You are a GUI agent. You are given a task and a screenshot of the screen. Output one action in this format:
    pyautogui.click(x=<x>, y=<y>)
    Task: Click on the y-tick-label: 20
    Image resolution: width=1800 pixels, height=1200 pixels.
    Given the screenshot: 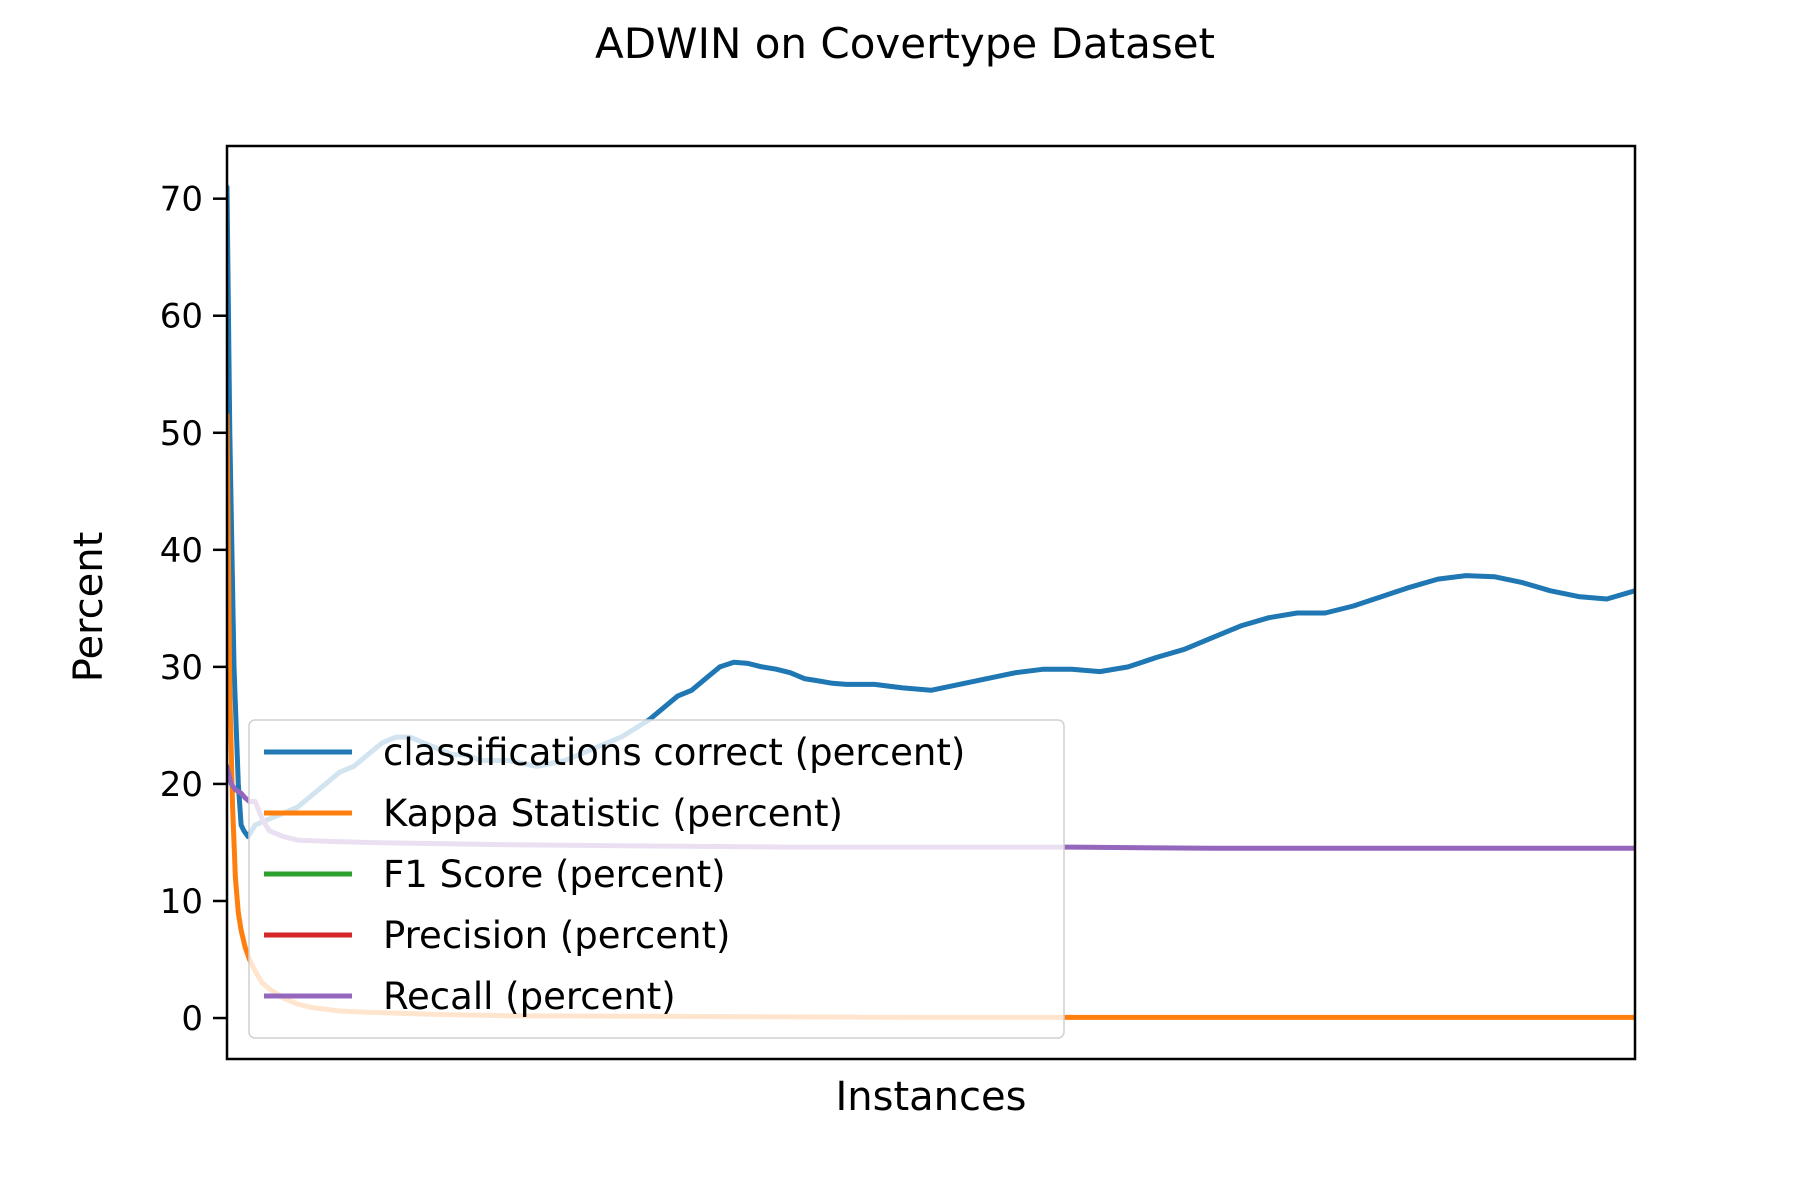 What is the action you would take?
    pyautogui.click(x=181, y=785)
    